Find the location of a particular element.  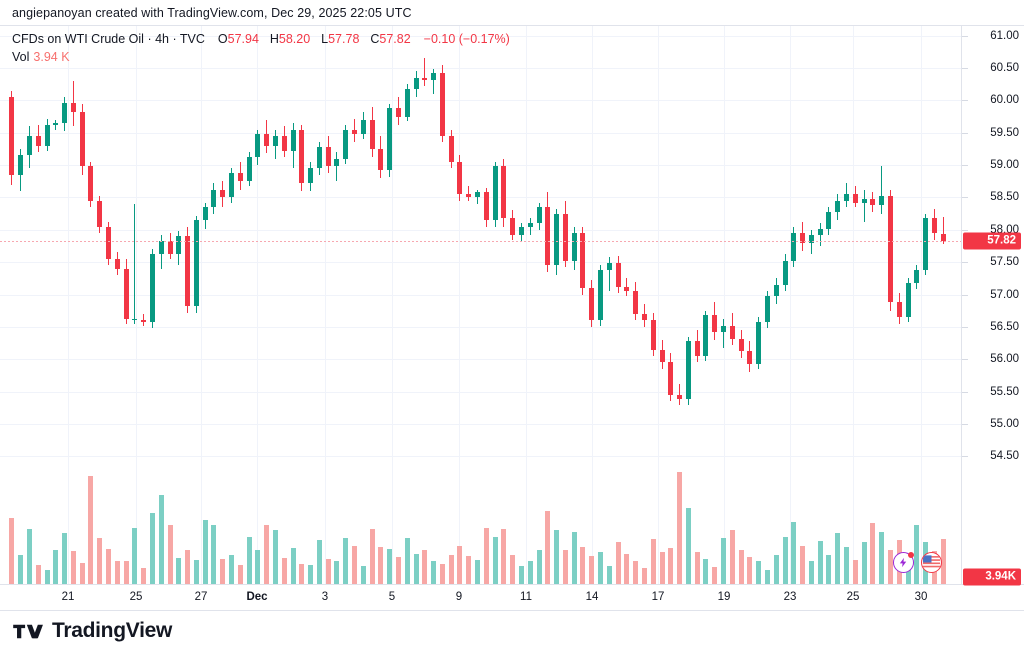

price-axis-label: 60.50 is located at coordinates (1004, 68).